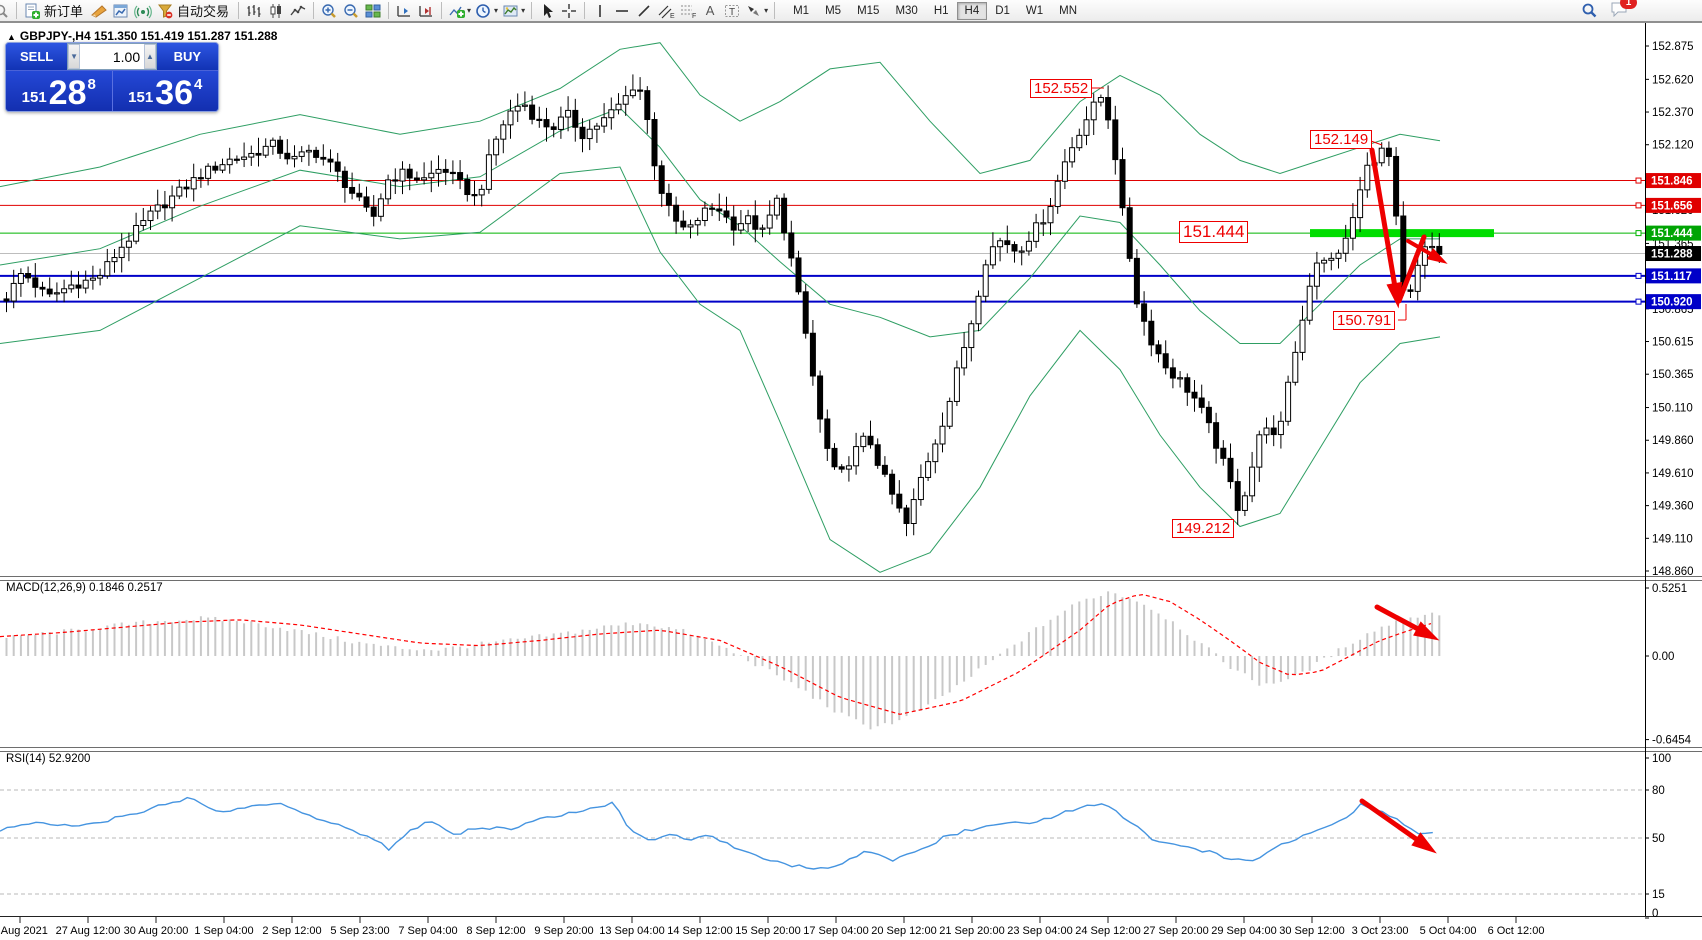 The width and height of the screenshot is (1702, 940). What do you see at coordinates (88, 931) in the screenshot?
I see `time-tick-label: 27 Aug 12:00` at bounding box center [88, 931].